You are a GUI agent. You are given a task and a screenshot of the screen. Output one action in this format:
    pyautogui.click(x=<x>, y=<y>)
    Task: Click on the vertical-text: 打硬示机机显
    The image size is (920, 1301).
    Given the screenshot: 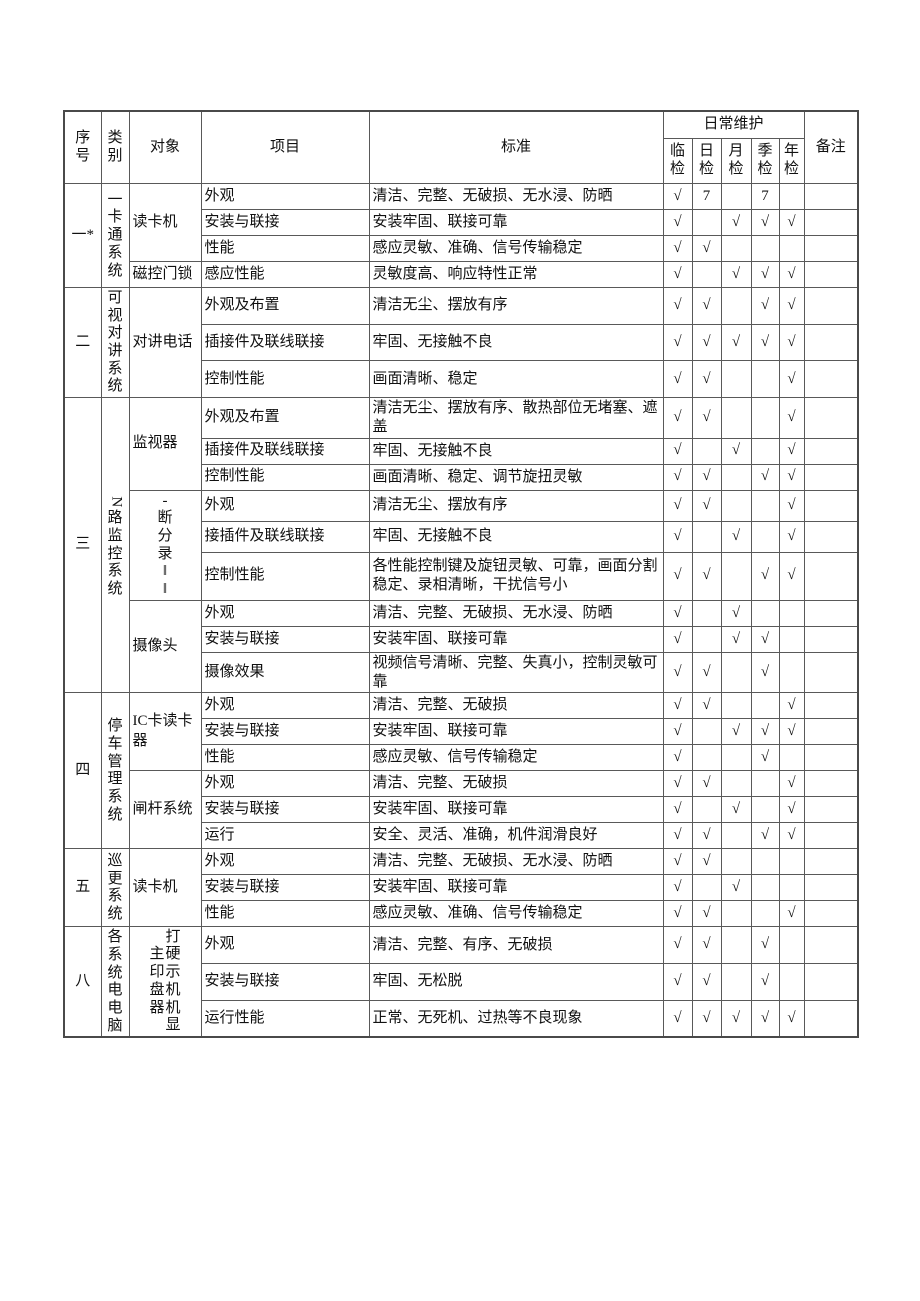 What is the action you would take?
    pyautogui.click(x=173, y=981)
    